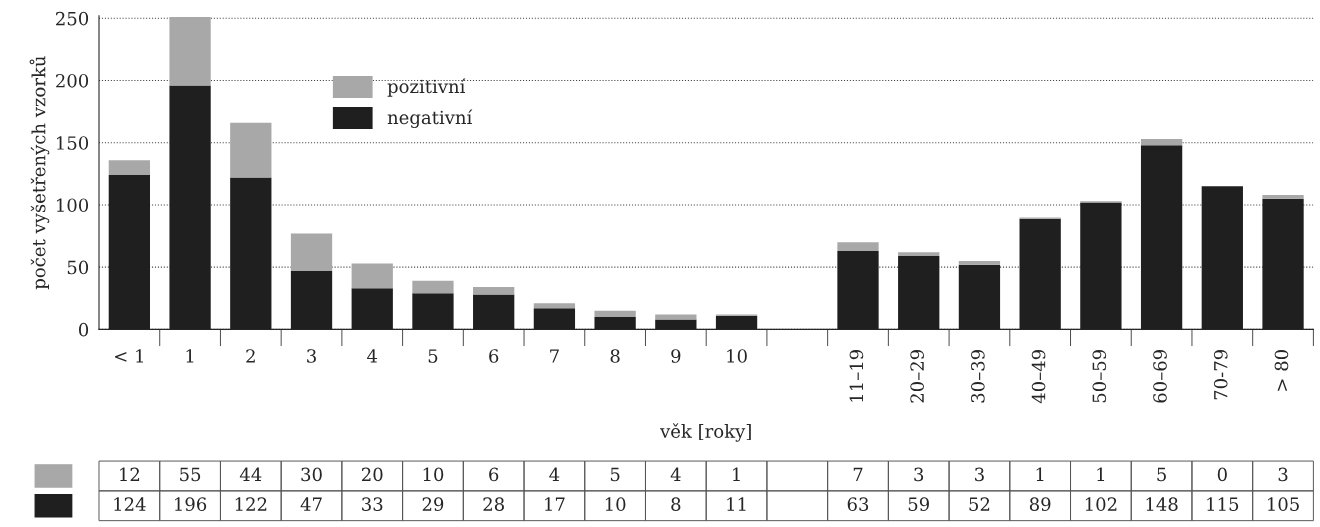  What do you see at coordinates (1283, 504) in the screenshot?
I see `data-label: 105` at bounding box center [1283, 504].